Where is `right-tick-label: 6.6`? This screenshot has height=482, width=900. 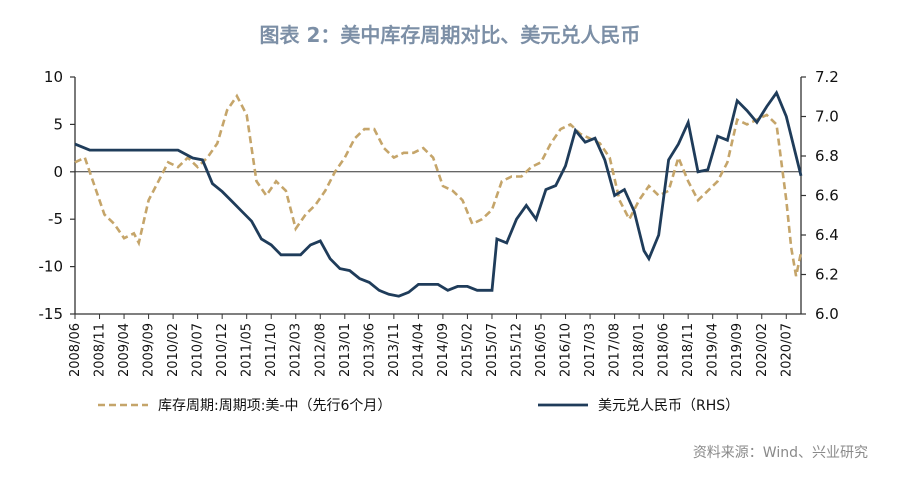
right-tick-label: 6.6 is located at coordinates (827, 196).